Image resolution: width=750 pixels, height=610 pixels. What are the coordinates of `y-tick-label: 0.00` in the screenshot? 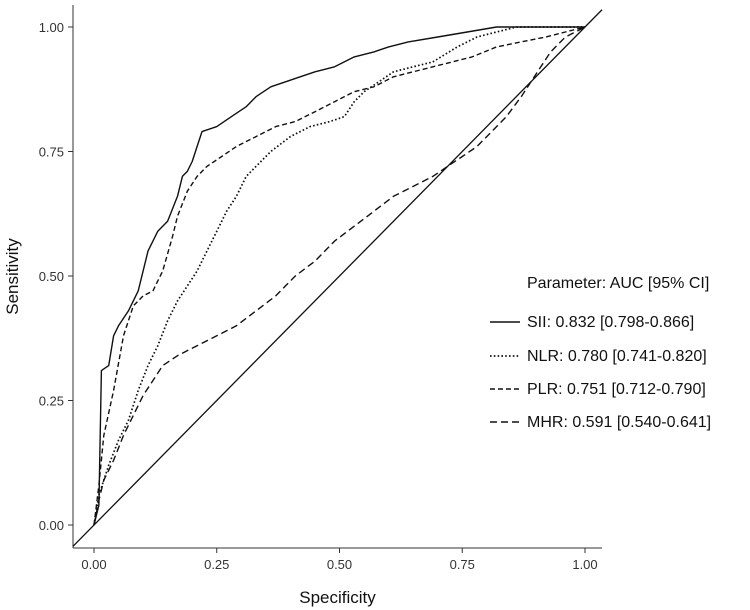 It's located at (51, 525).